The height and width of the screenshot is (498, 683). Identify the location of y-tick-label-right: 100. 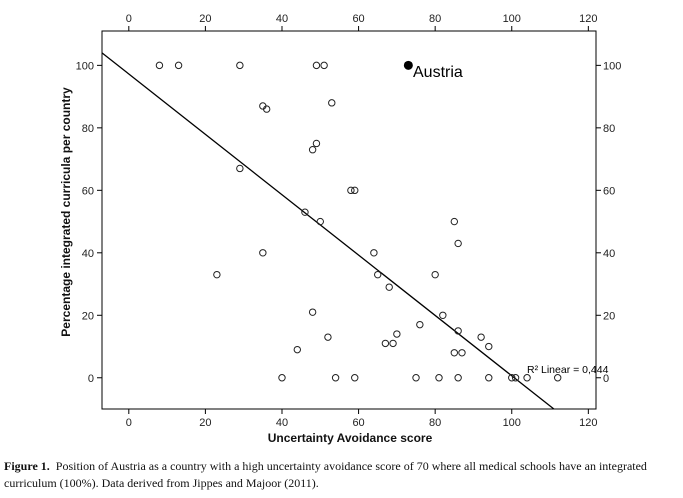
(612, 66).